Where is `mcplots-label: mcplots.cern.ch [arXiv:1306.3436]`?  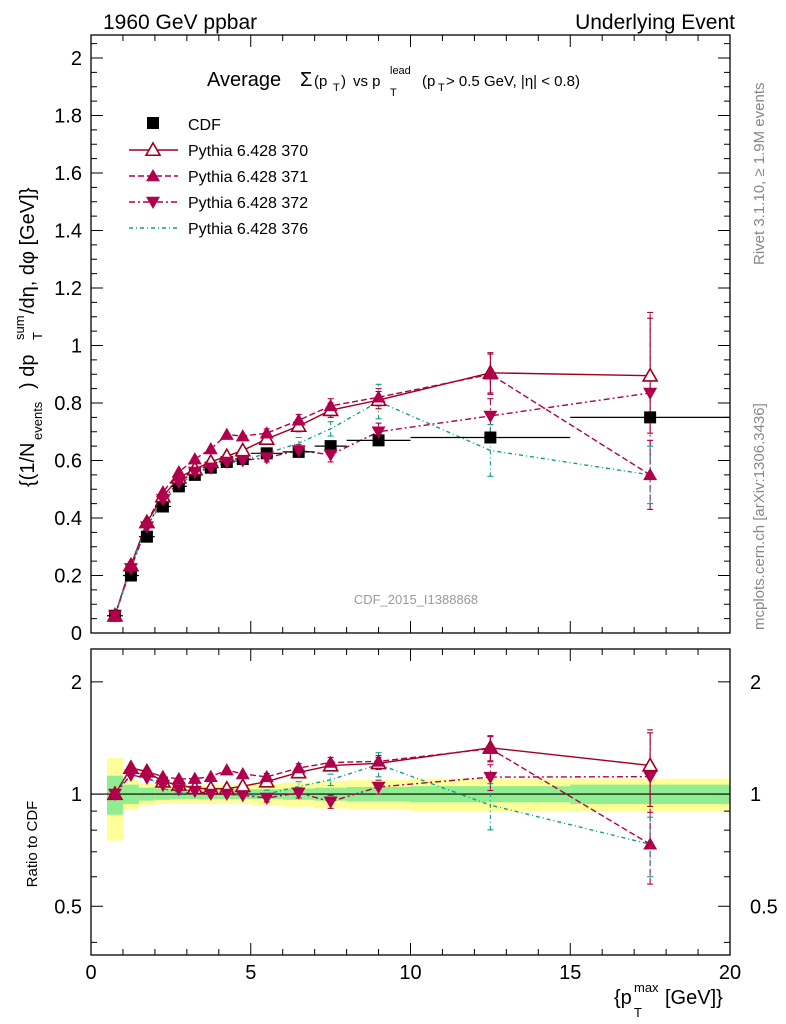
mcplots-label: mcplots.cern.ch [arXiv:1306.3436] is located at coordinates (759, 516).